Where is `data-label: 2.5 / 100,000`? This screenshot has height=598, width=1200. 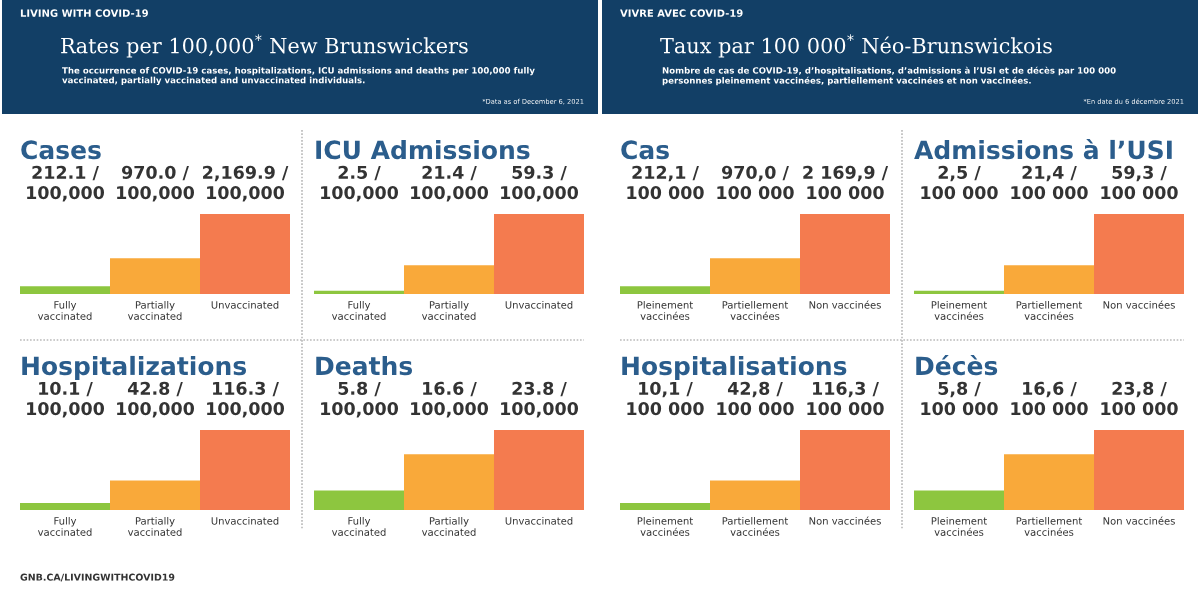 data-label: 2.5 / 100,000 is located at coordinates (360, 183).